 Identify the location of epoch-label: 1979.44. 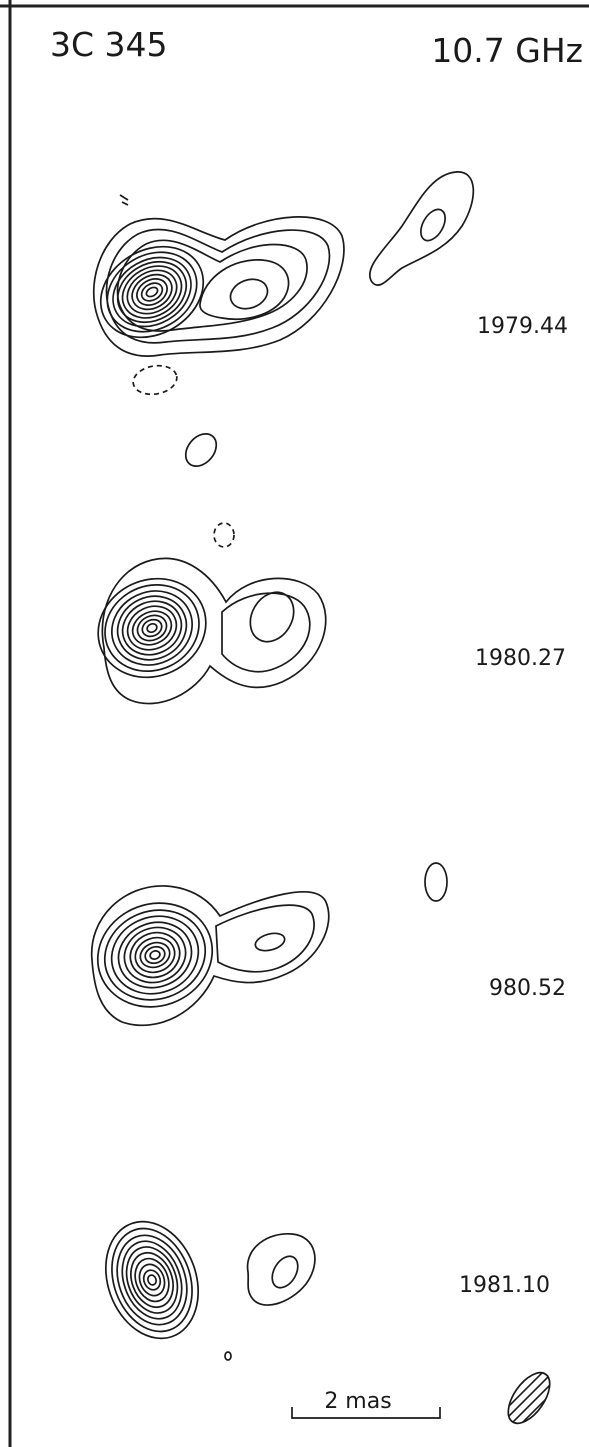
(522, 326).